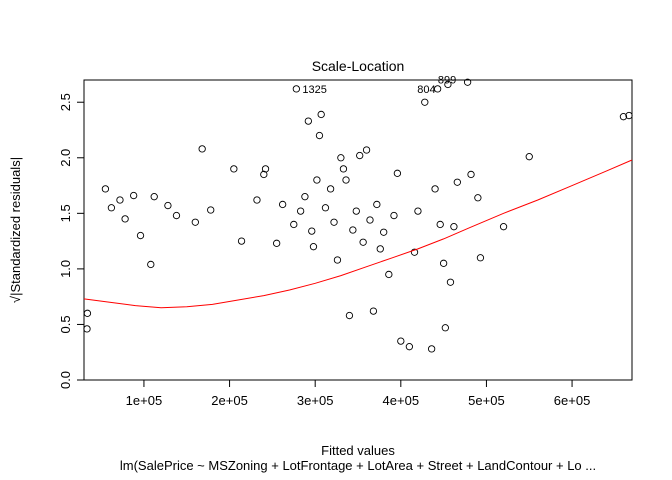 The height and width of the screenshot is (480, 672). What do you see at coordinates (426, 90) in the screenshot?
I see `point-label-804: 804` at bounding box center [426, 90].